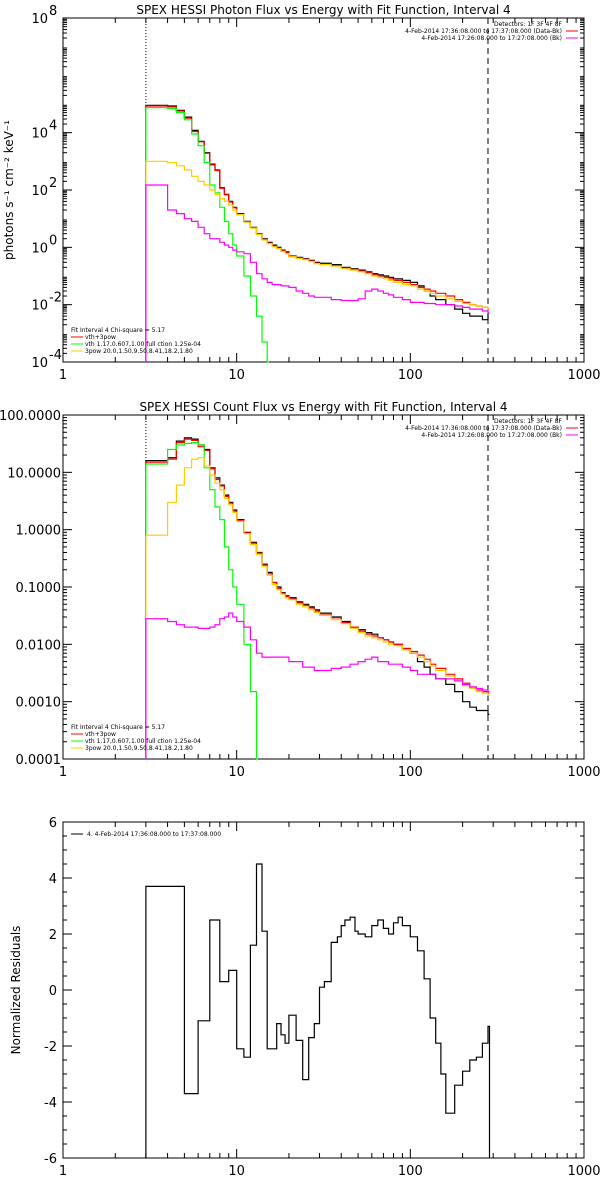 Image resolution: width=600 pixels, height=1204 pixels. Describe the element at coordinates (34, 473) in the screenshot. I see `y-tick-label: 10.0000` at that location.